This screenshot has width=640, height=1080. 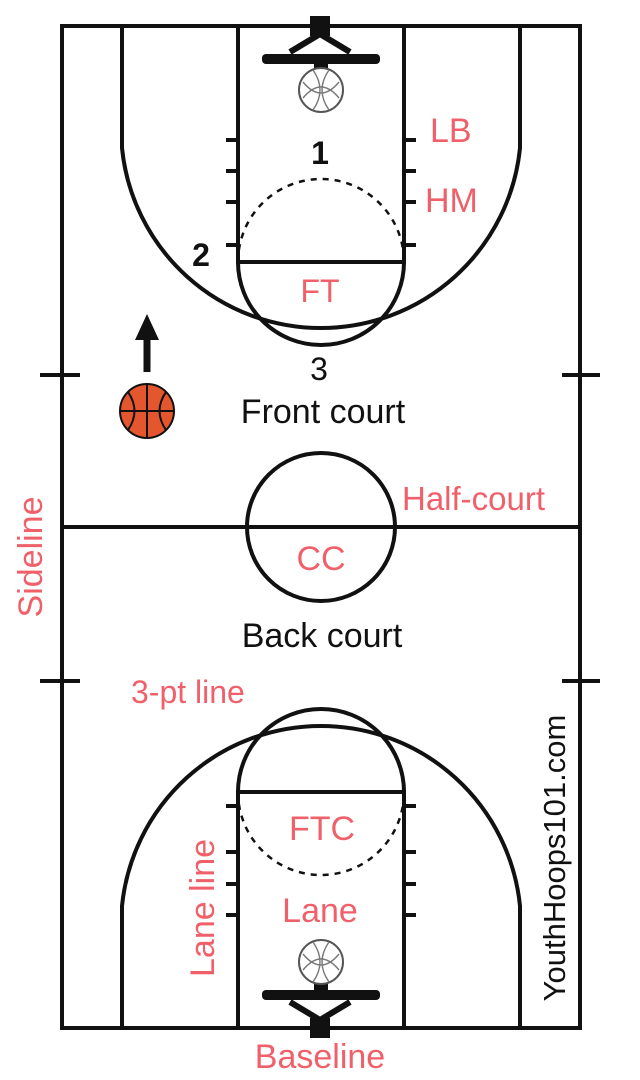 What do you see at coordinates (322, 636) in the screenshot?
I see `label-back-court: Back court` at bounding box center [322, 636].